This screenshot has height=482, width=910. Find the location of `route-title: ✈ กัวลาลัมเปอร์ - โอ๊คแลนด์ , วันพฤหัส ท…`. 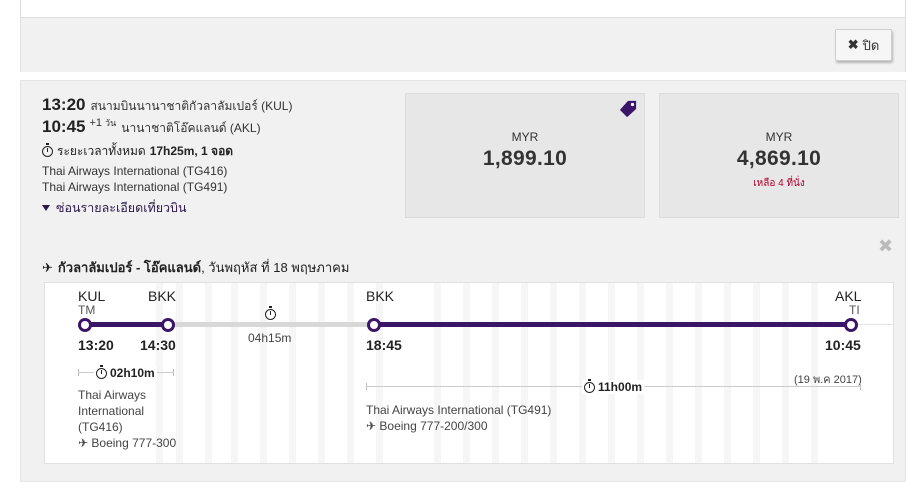

route-title: ✈ กัวลาลัมเปอร์ - โอ๊คแลนด์ , วันพฤหัส ท… is located at coordinates (195, 267).